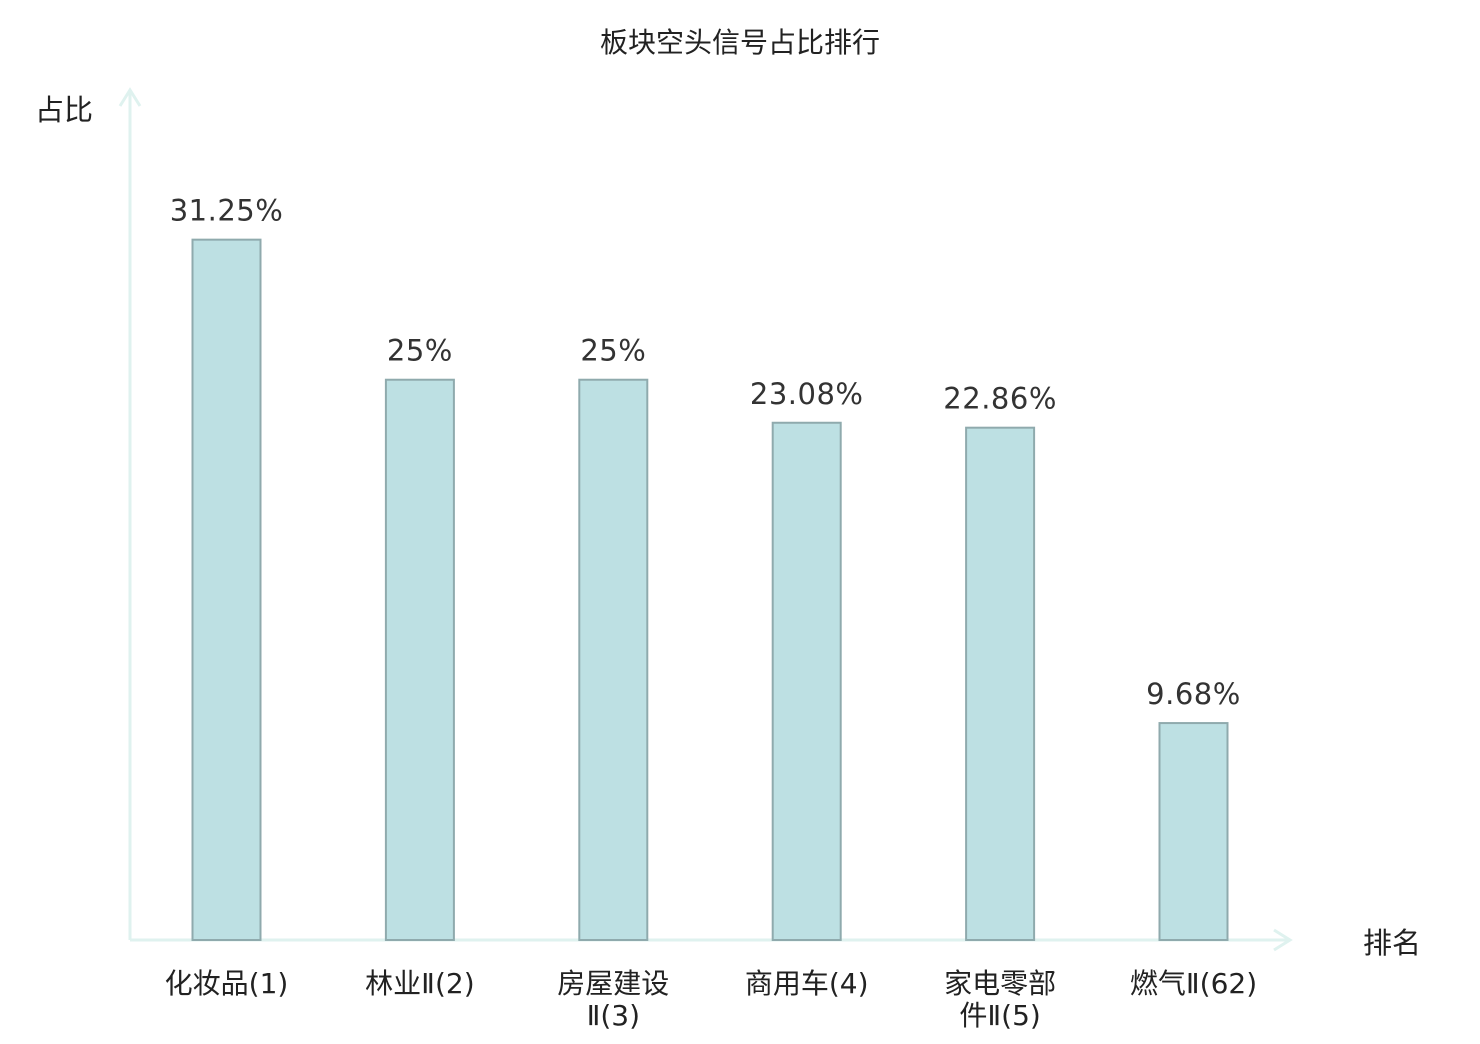 The image size is (1480, 1044). What do you see at coordinates (807, 394) in the screenshot?
I see `value-label: 23.08%` at bounding box center [807, 394].